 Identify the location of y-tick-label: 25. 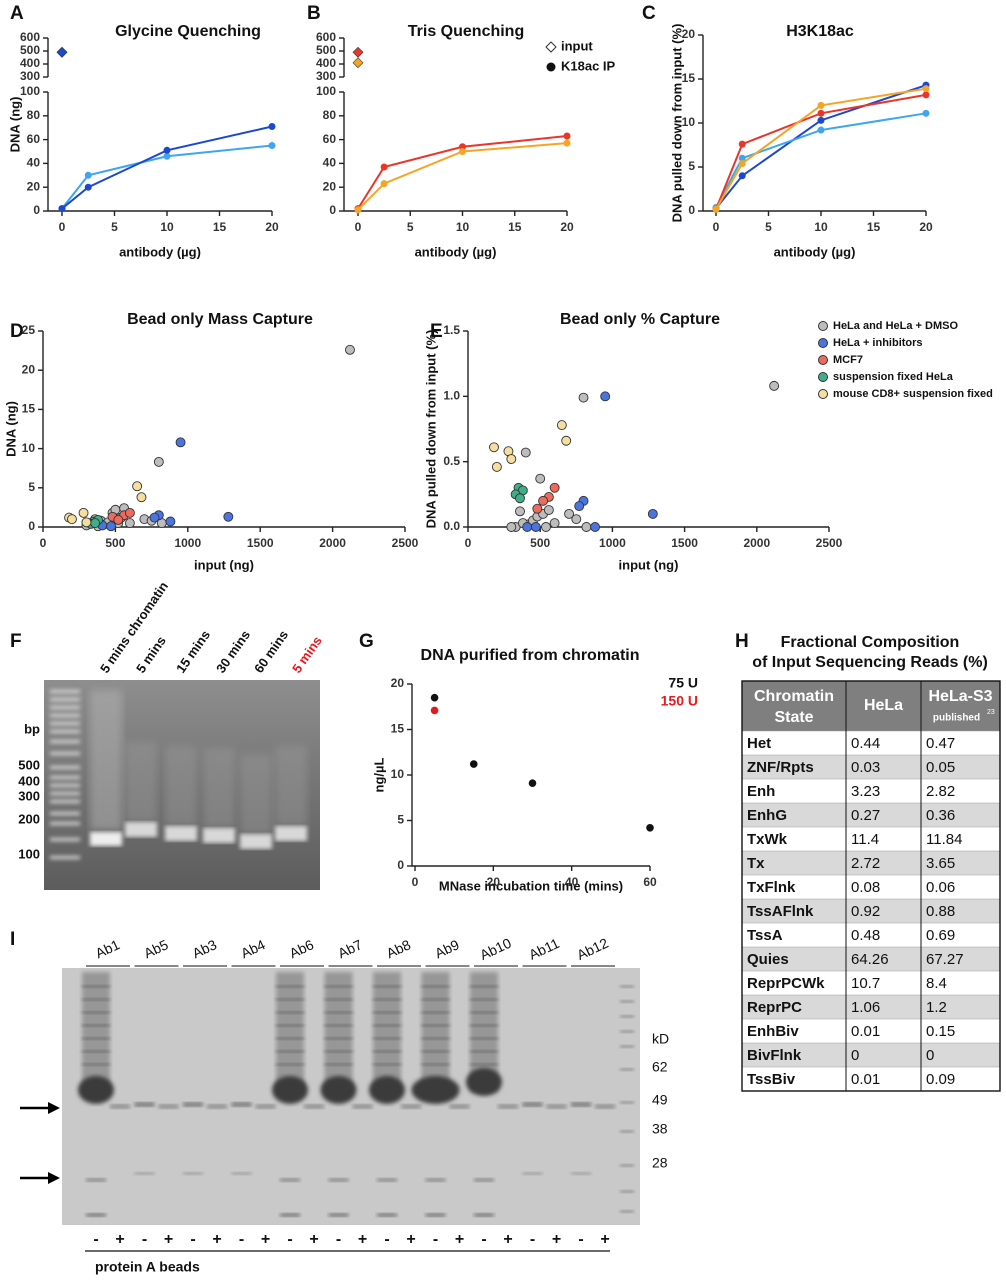
(29, 330).